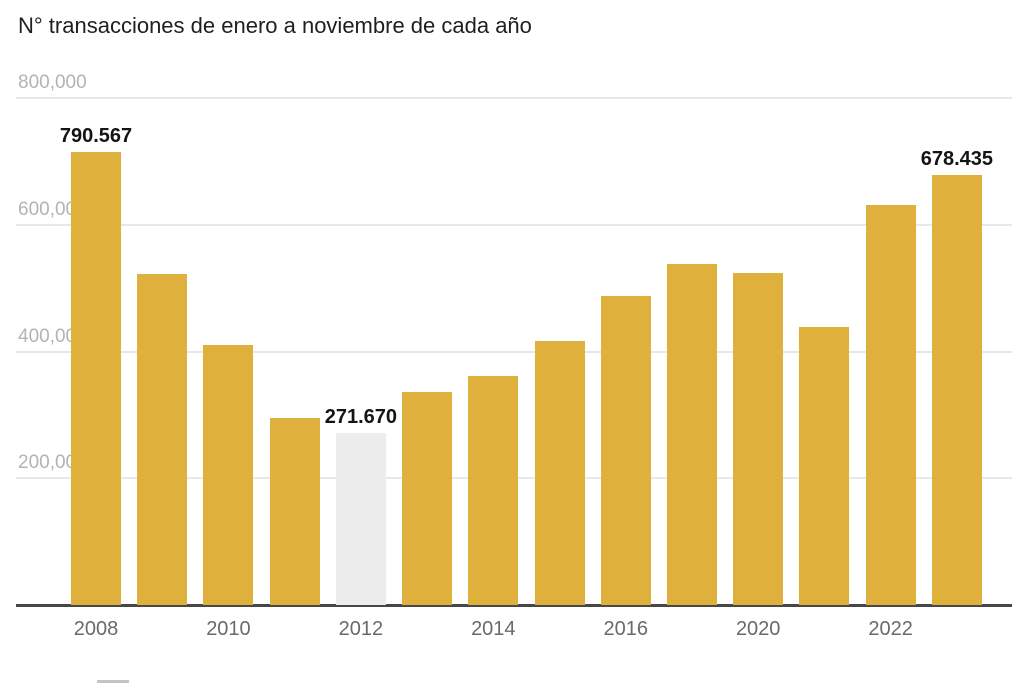 This screenshot has height=683, width=1024. I want to click on x-axis-tick-label: 2020, so click(758, 629).